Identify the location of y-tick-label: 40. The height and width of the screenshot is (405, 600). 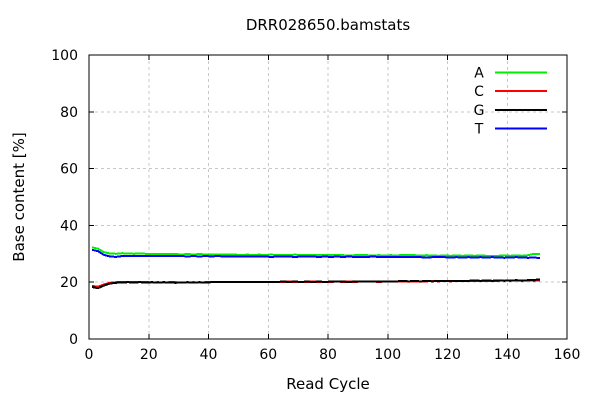
(69, 226).